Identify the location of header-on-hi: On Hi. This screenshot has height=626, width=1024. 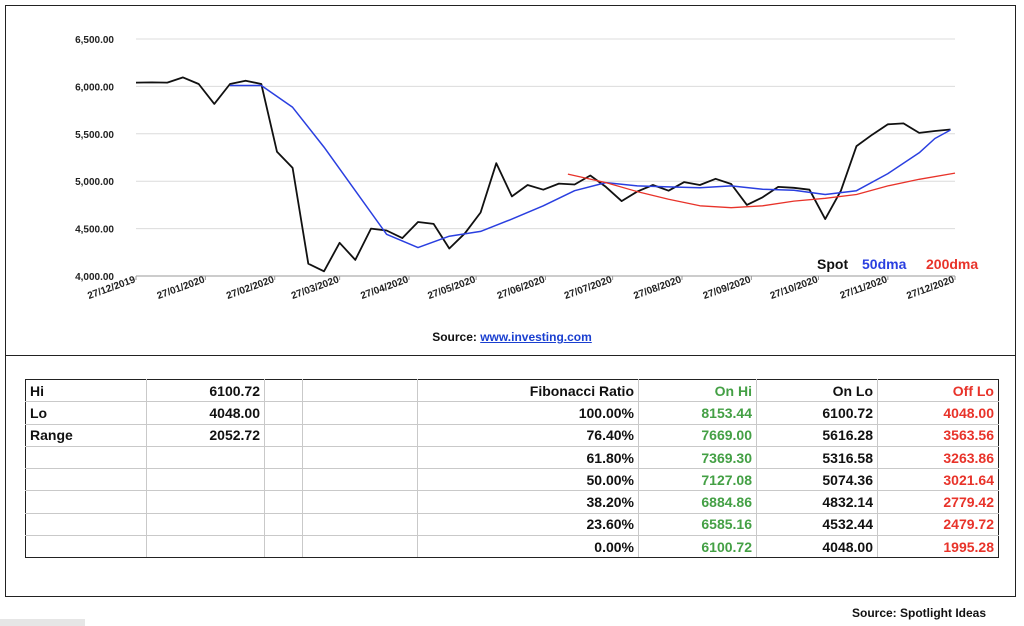
(697, 390).